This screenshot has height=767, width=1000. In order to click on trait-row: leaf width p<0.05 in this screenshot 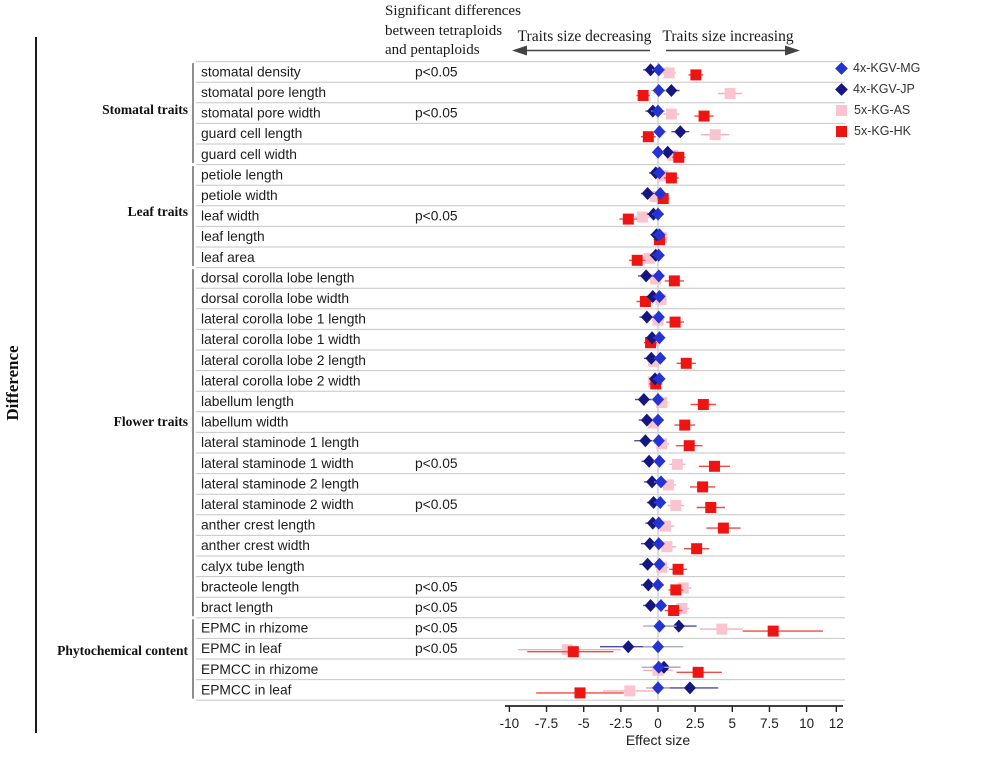, I will do `click(432, 216)`.